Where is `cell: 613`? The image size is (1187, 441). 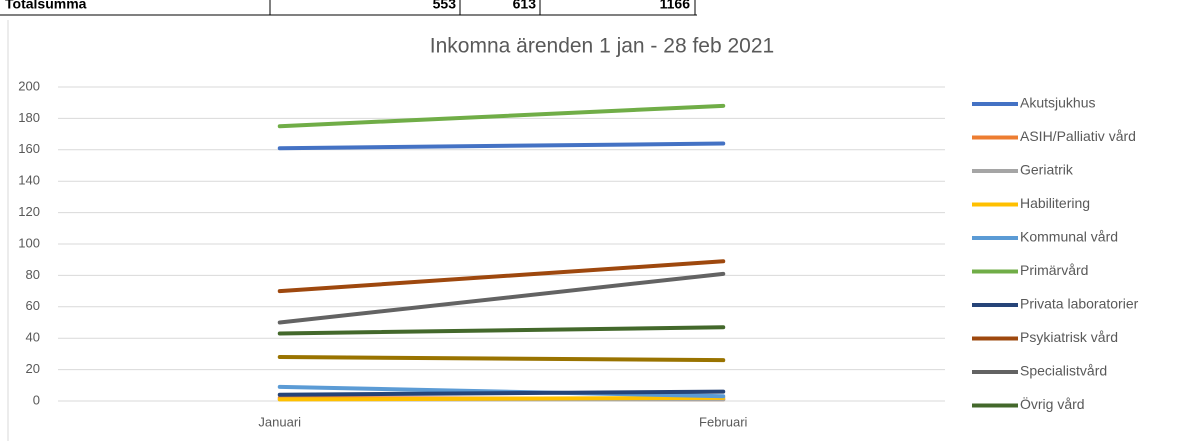
cell: 613 is located at coordinates (525, 6).